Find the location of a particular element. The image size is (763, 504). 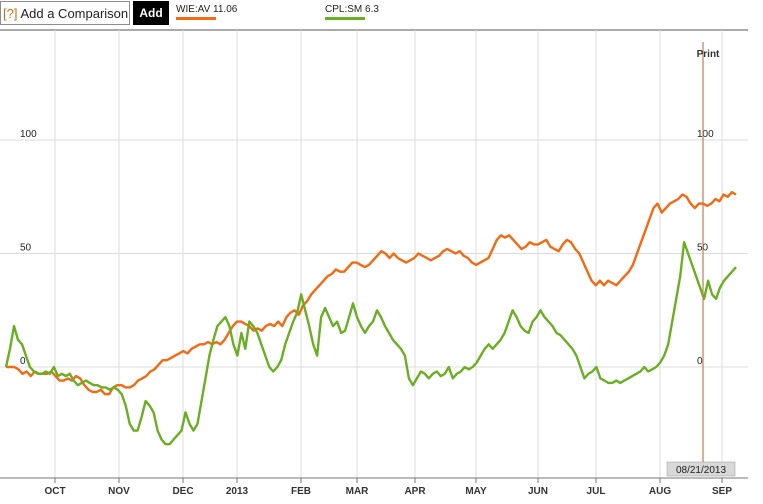

x-tick-label: MAR is located at coordinates (358, 491).